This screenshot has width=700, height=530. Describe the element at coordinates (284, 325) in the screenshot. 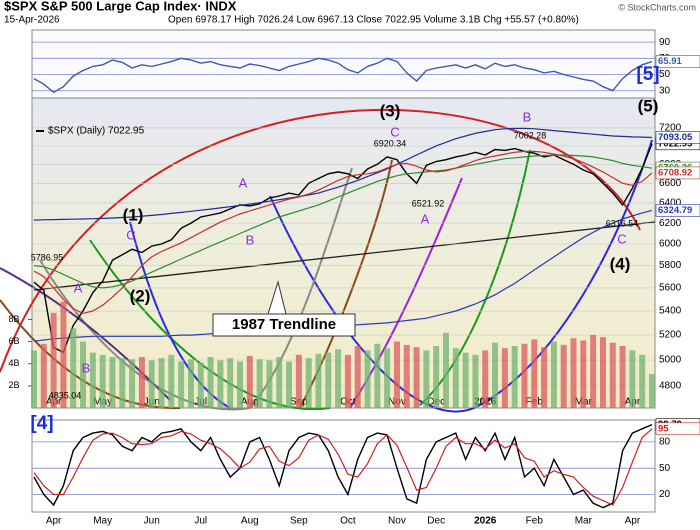

I see `callout-box` at that location.